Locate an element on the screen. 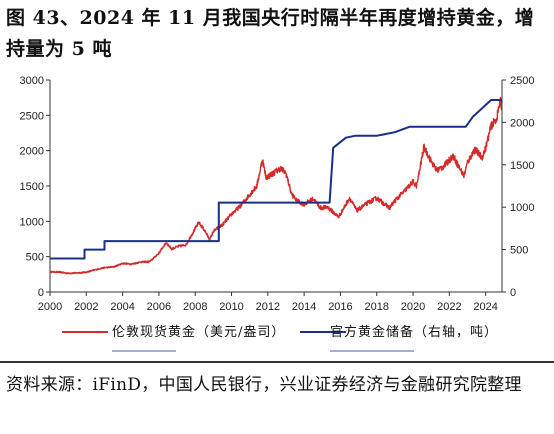 The height and width of the screenshot is (434, 554). x-tick-label: 2022 is located at coordinates (449, 307).